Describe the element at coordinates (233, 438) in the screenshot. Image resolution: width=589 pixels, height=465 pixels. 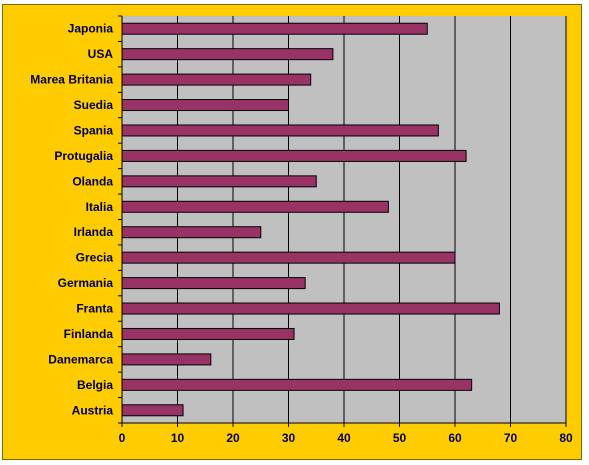
I see `x-tick-label: 20` at that location.